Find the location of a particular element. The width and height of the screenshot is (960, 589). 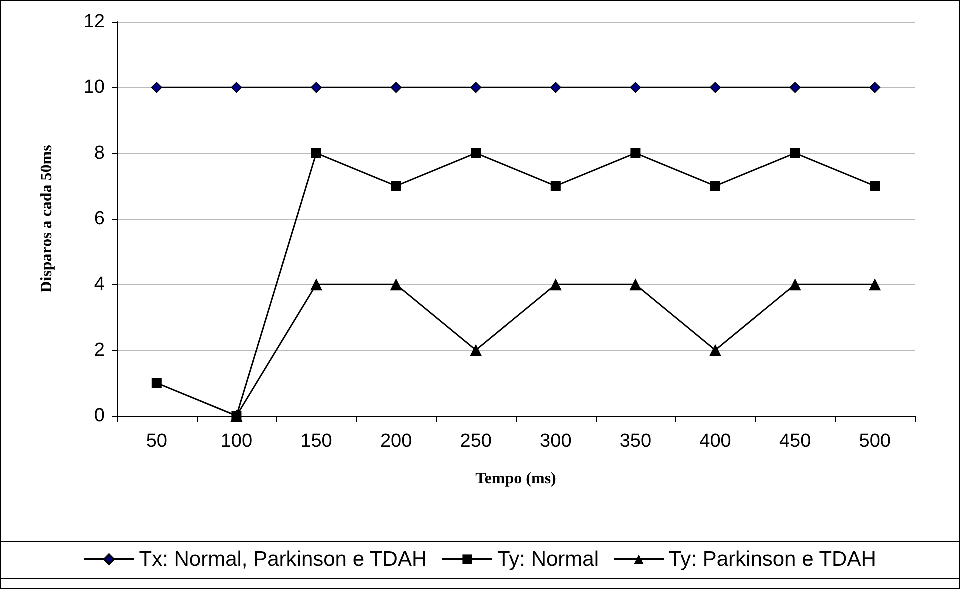

y-tick-label: 10 is located at coordinates (94, 87).